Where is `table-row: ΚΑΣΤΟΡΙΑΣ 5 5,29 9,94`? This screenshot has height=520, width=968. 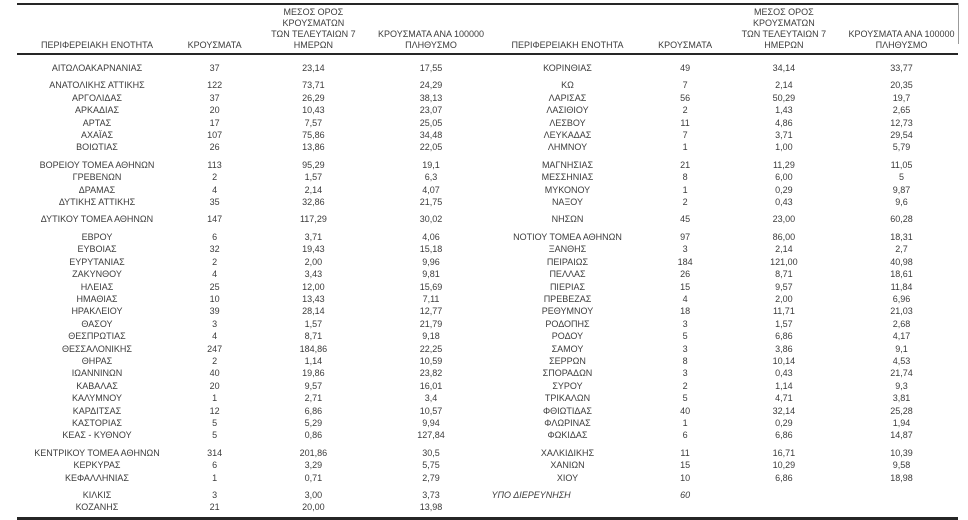
table-row: ΚΑΣΤΟΡΙΑΣ 5 5,29 9,94 is located at coordinates (252, 423).